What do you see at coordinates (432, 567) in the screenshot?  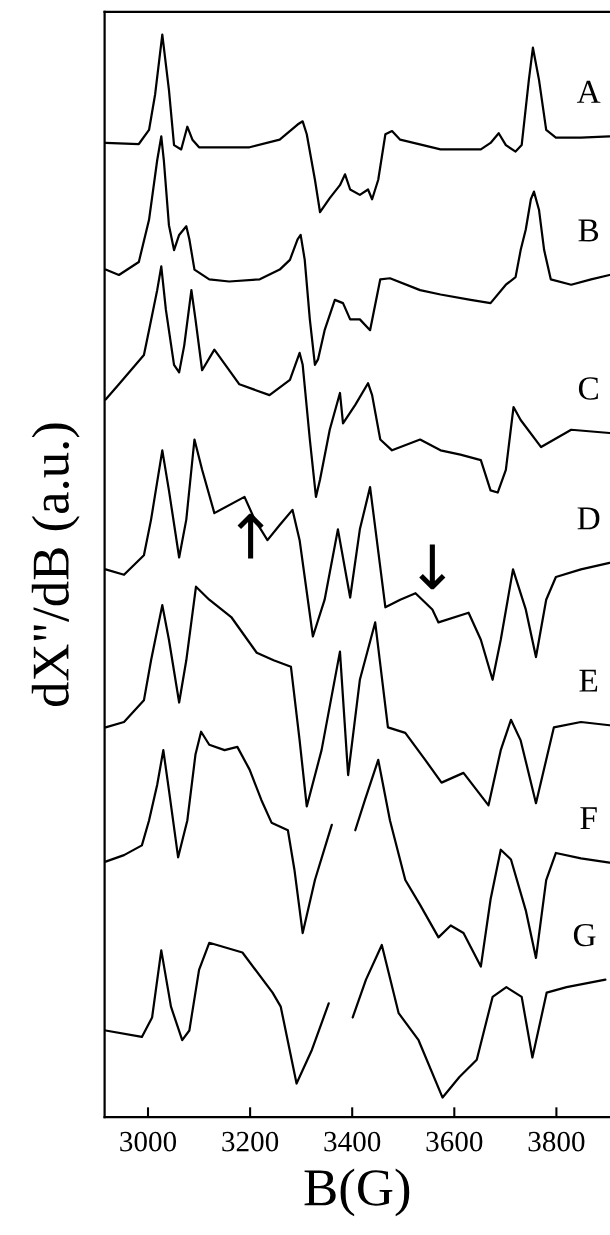 I see `annotation: ↓` at bounding box center [432, 567].